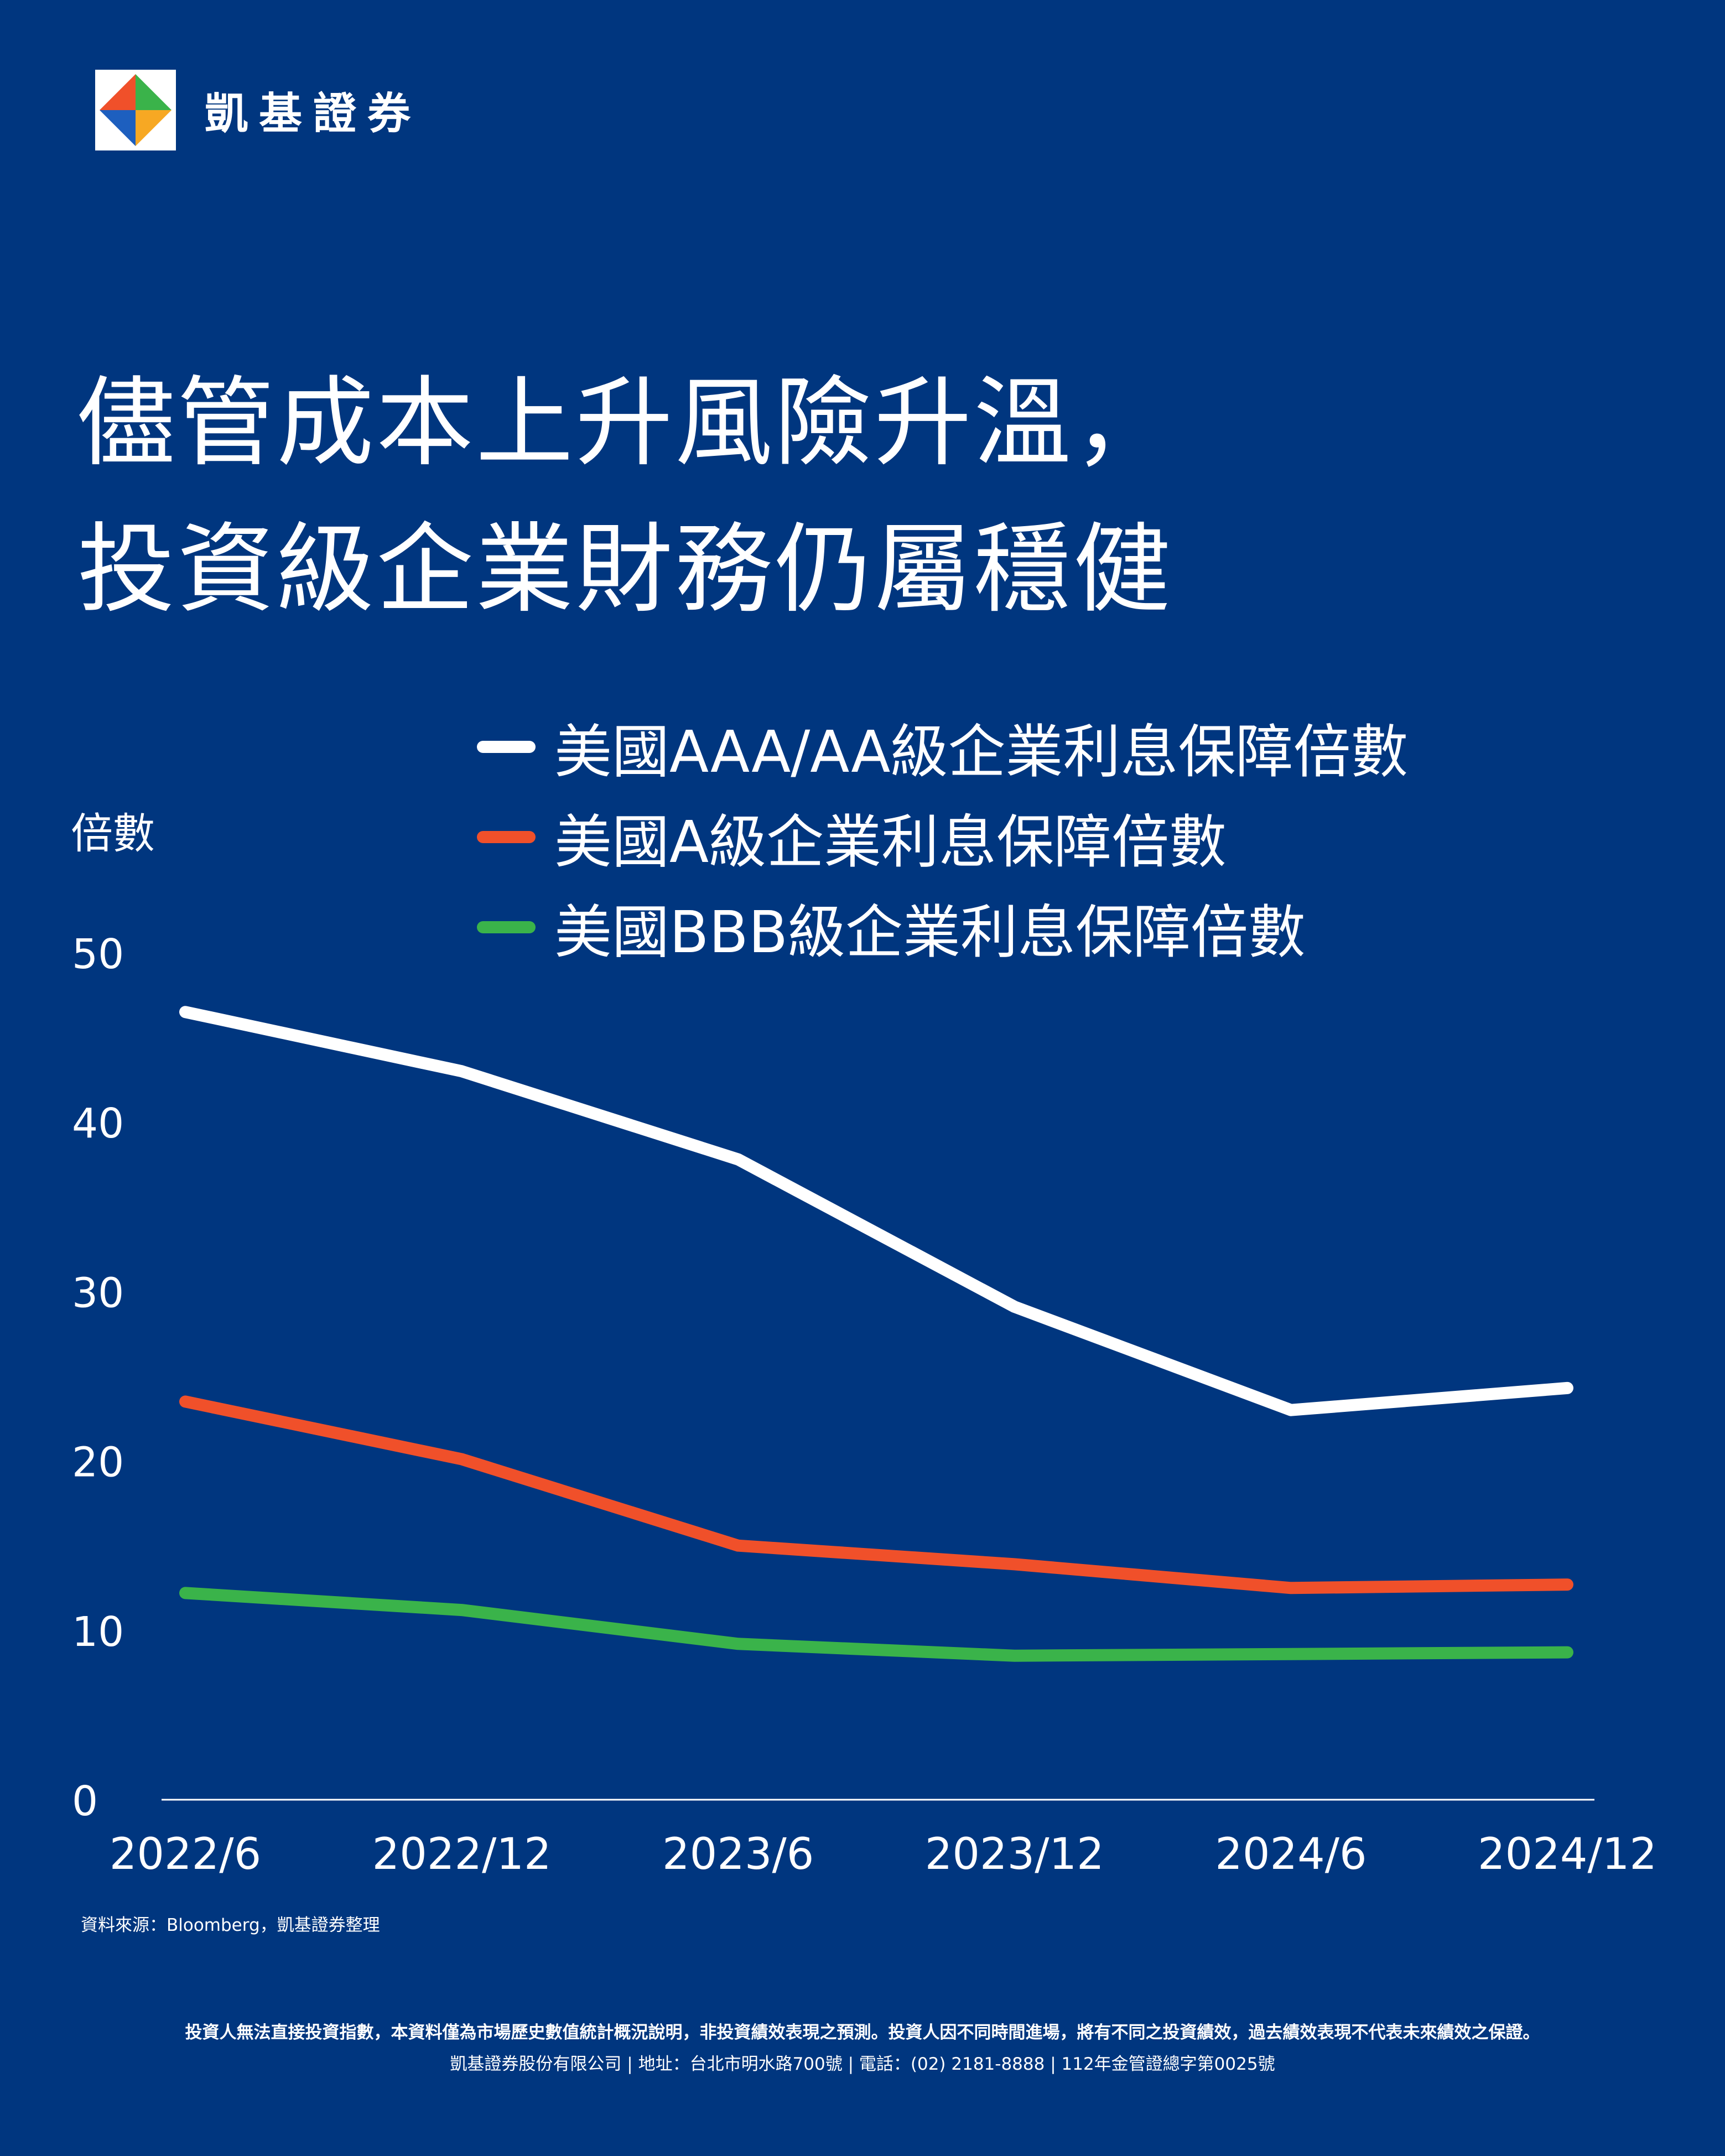 The width and height of the screenshot is (1725, 2156). Describe the element at coordinates (185, 1854) in the screenshot. I see `x-tick-label: 2022/6` at that location.